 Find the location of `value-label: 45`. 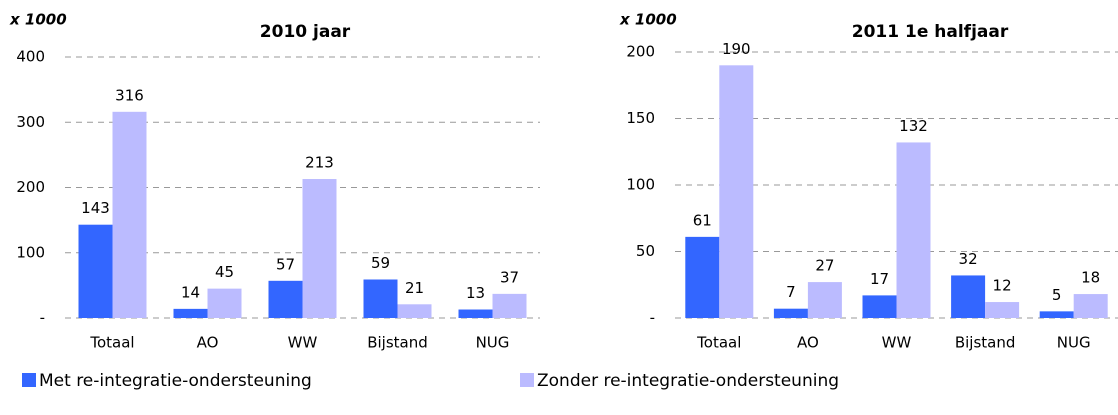

value-label: 45 is located at coordinates (224, 272).